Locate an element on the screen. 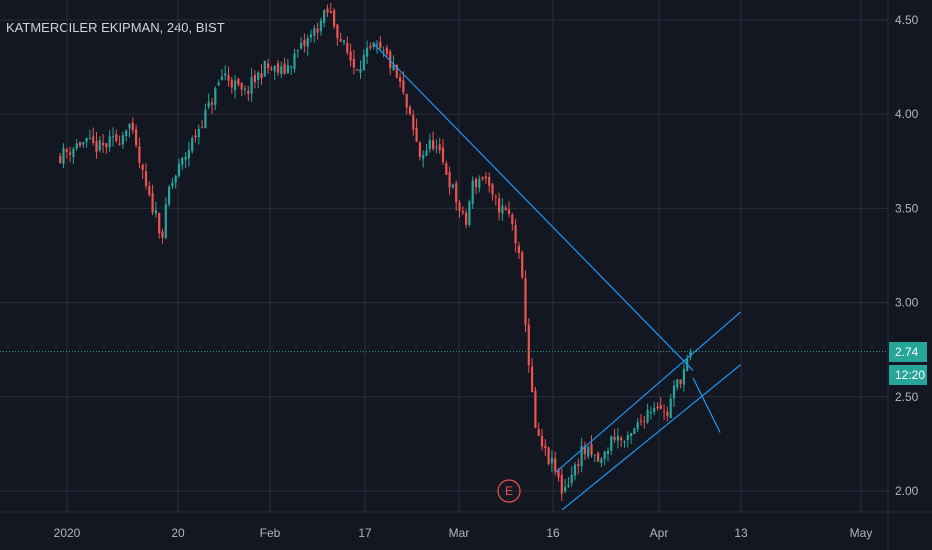  earnings-marker: E is located at coordinates (509, 491).